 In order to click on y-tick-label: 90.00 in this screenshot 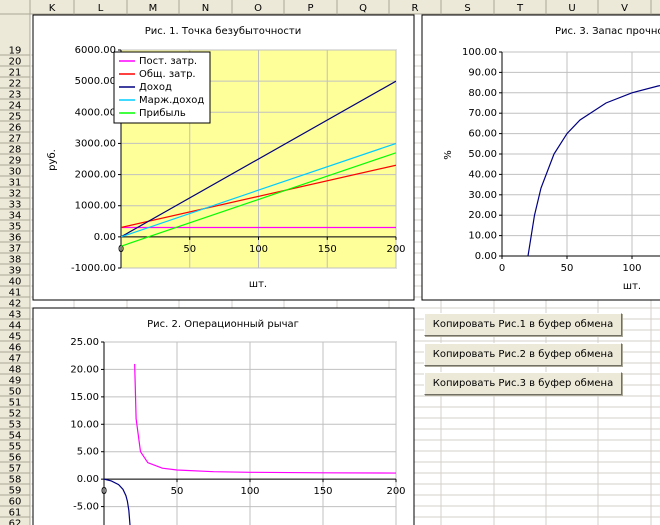, I will do `click(482, 72)`.